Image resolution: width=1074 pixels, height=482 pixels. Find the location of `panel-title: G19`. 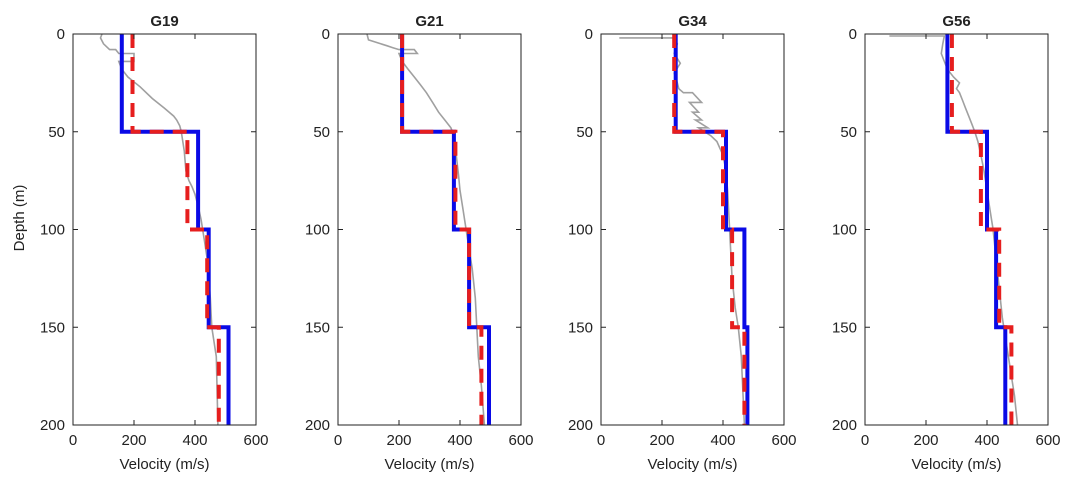

panel-title: G19 is located at coordinates (164, 21).